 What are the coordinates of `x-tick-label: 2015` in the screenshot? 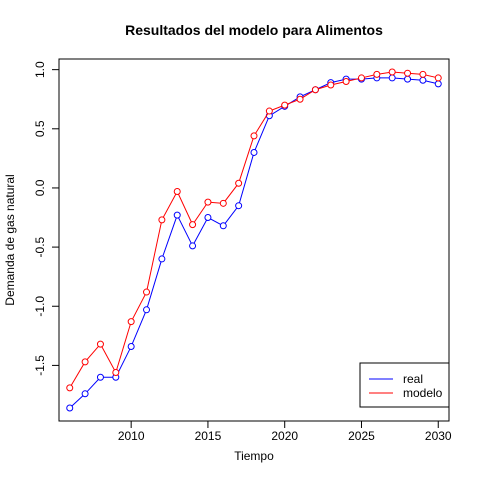 It's located at (208, 436).